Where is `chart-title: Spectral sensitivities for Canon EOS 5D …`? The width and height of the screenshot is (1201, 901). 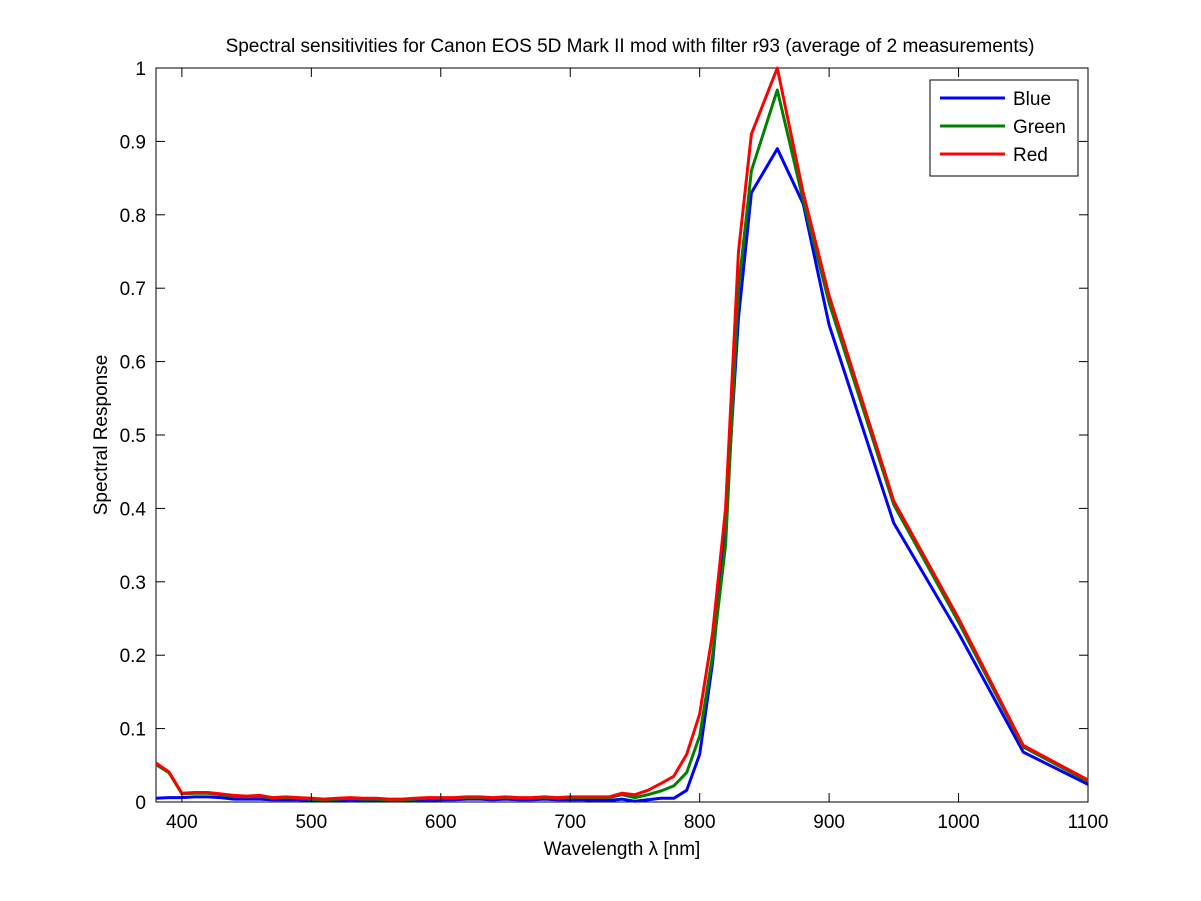
chart-title: Spectral sensitivities for Canon EOS 5D … is located at coordinates (630, 46).